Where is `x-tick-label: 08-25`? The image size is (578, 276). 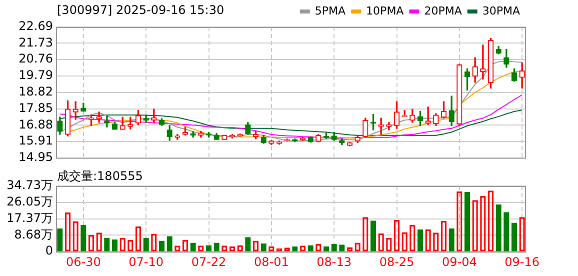
x-tick-label: 08-25 is located at coordinates (396, 261).